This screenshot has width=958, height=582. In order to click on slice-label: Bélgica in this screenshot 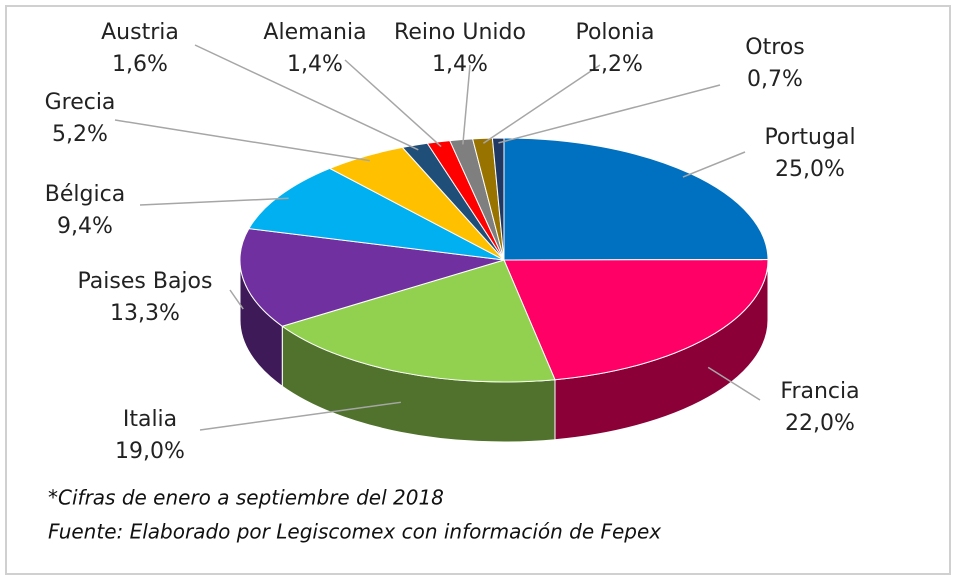, I will do `click(85, 194)`.